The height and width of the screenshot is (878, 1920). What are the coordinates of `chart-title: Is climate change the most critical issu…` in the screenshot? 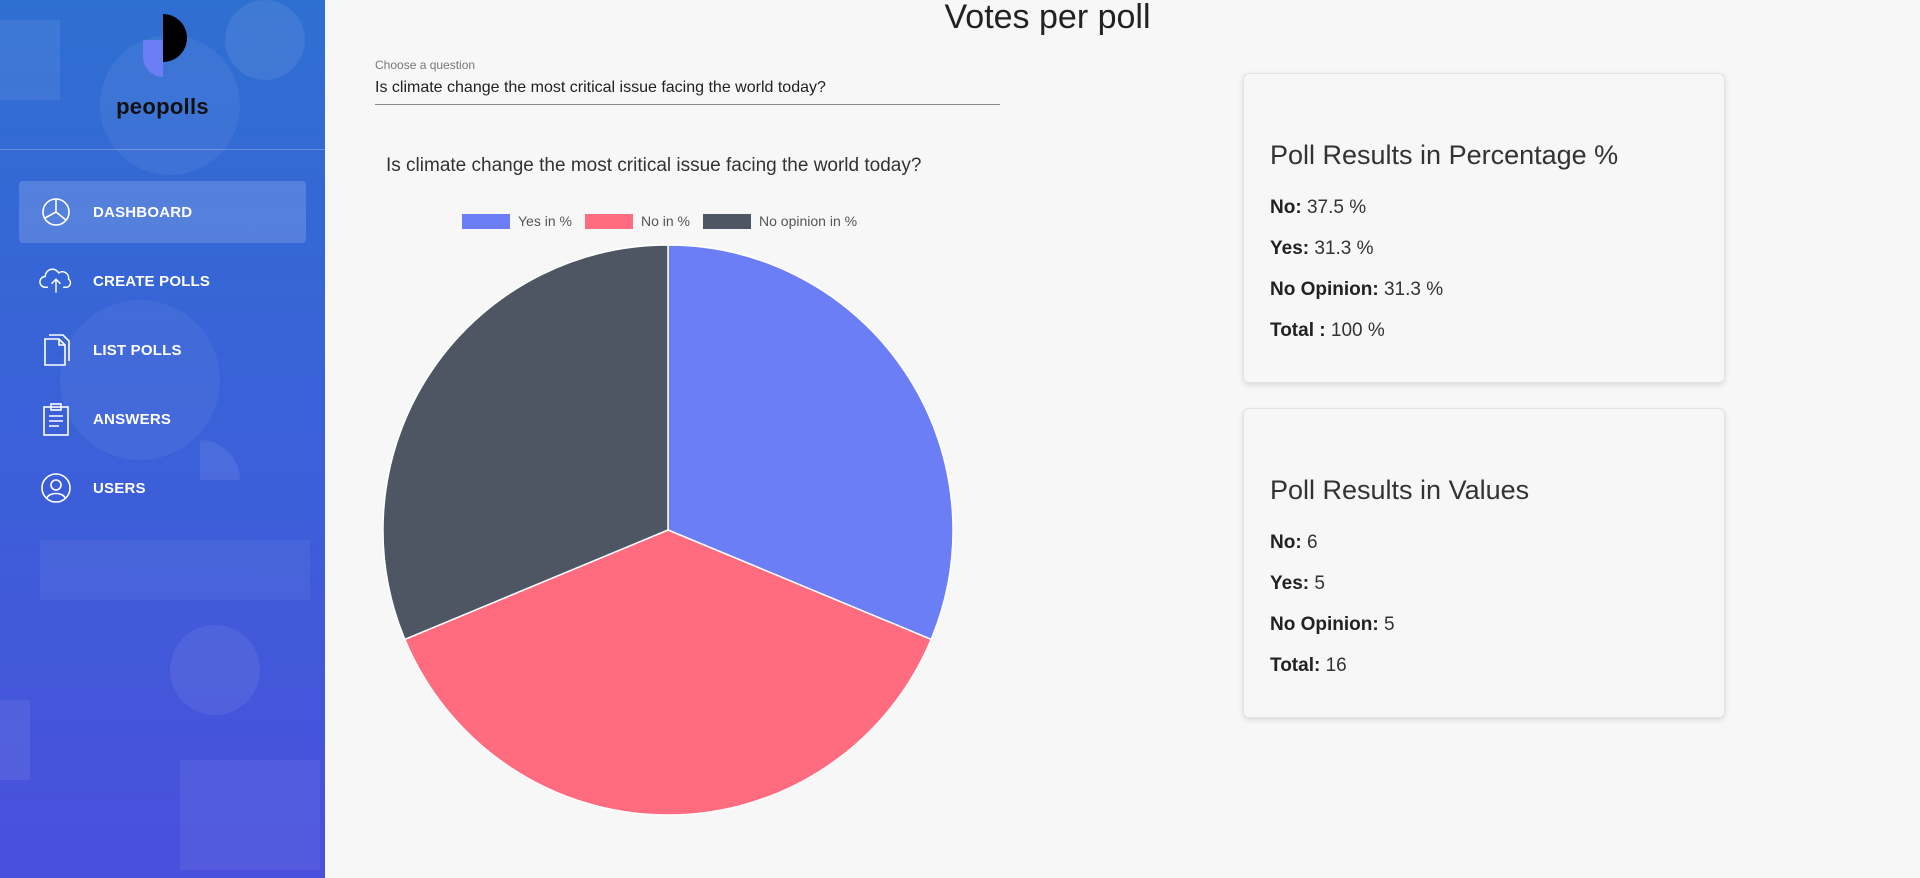 It's located at (654, 165).